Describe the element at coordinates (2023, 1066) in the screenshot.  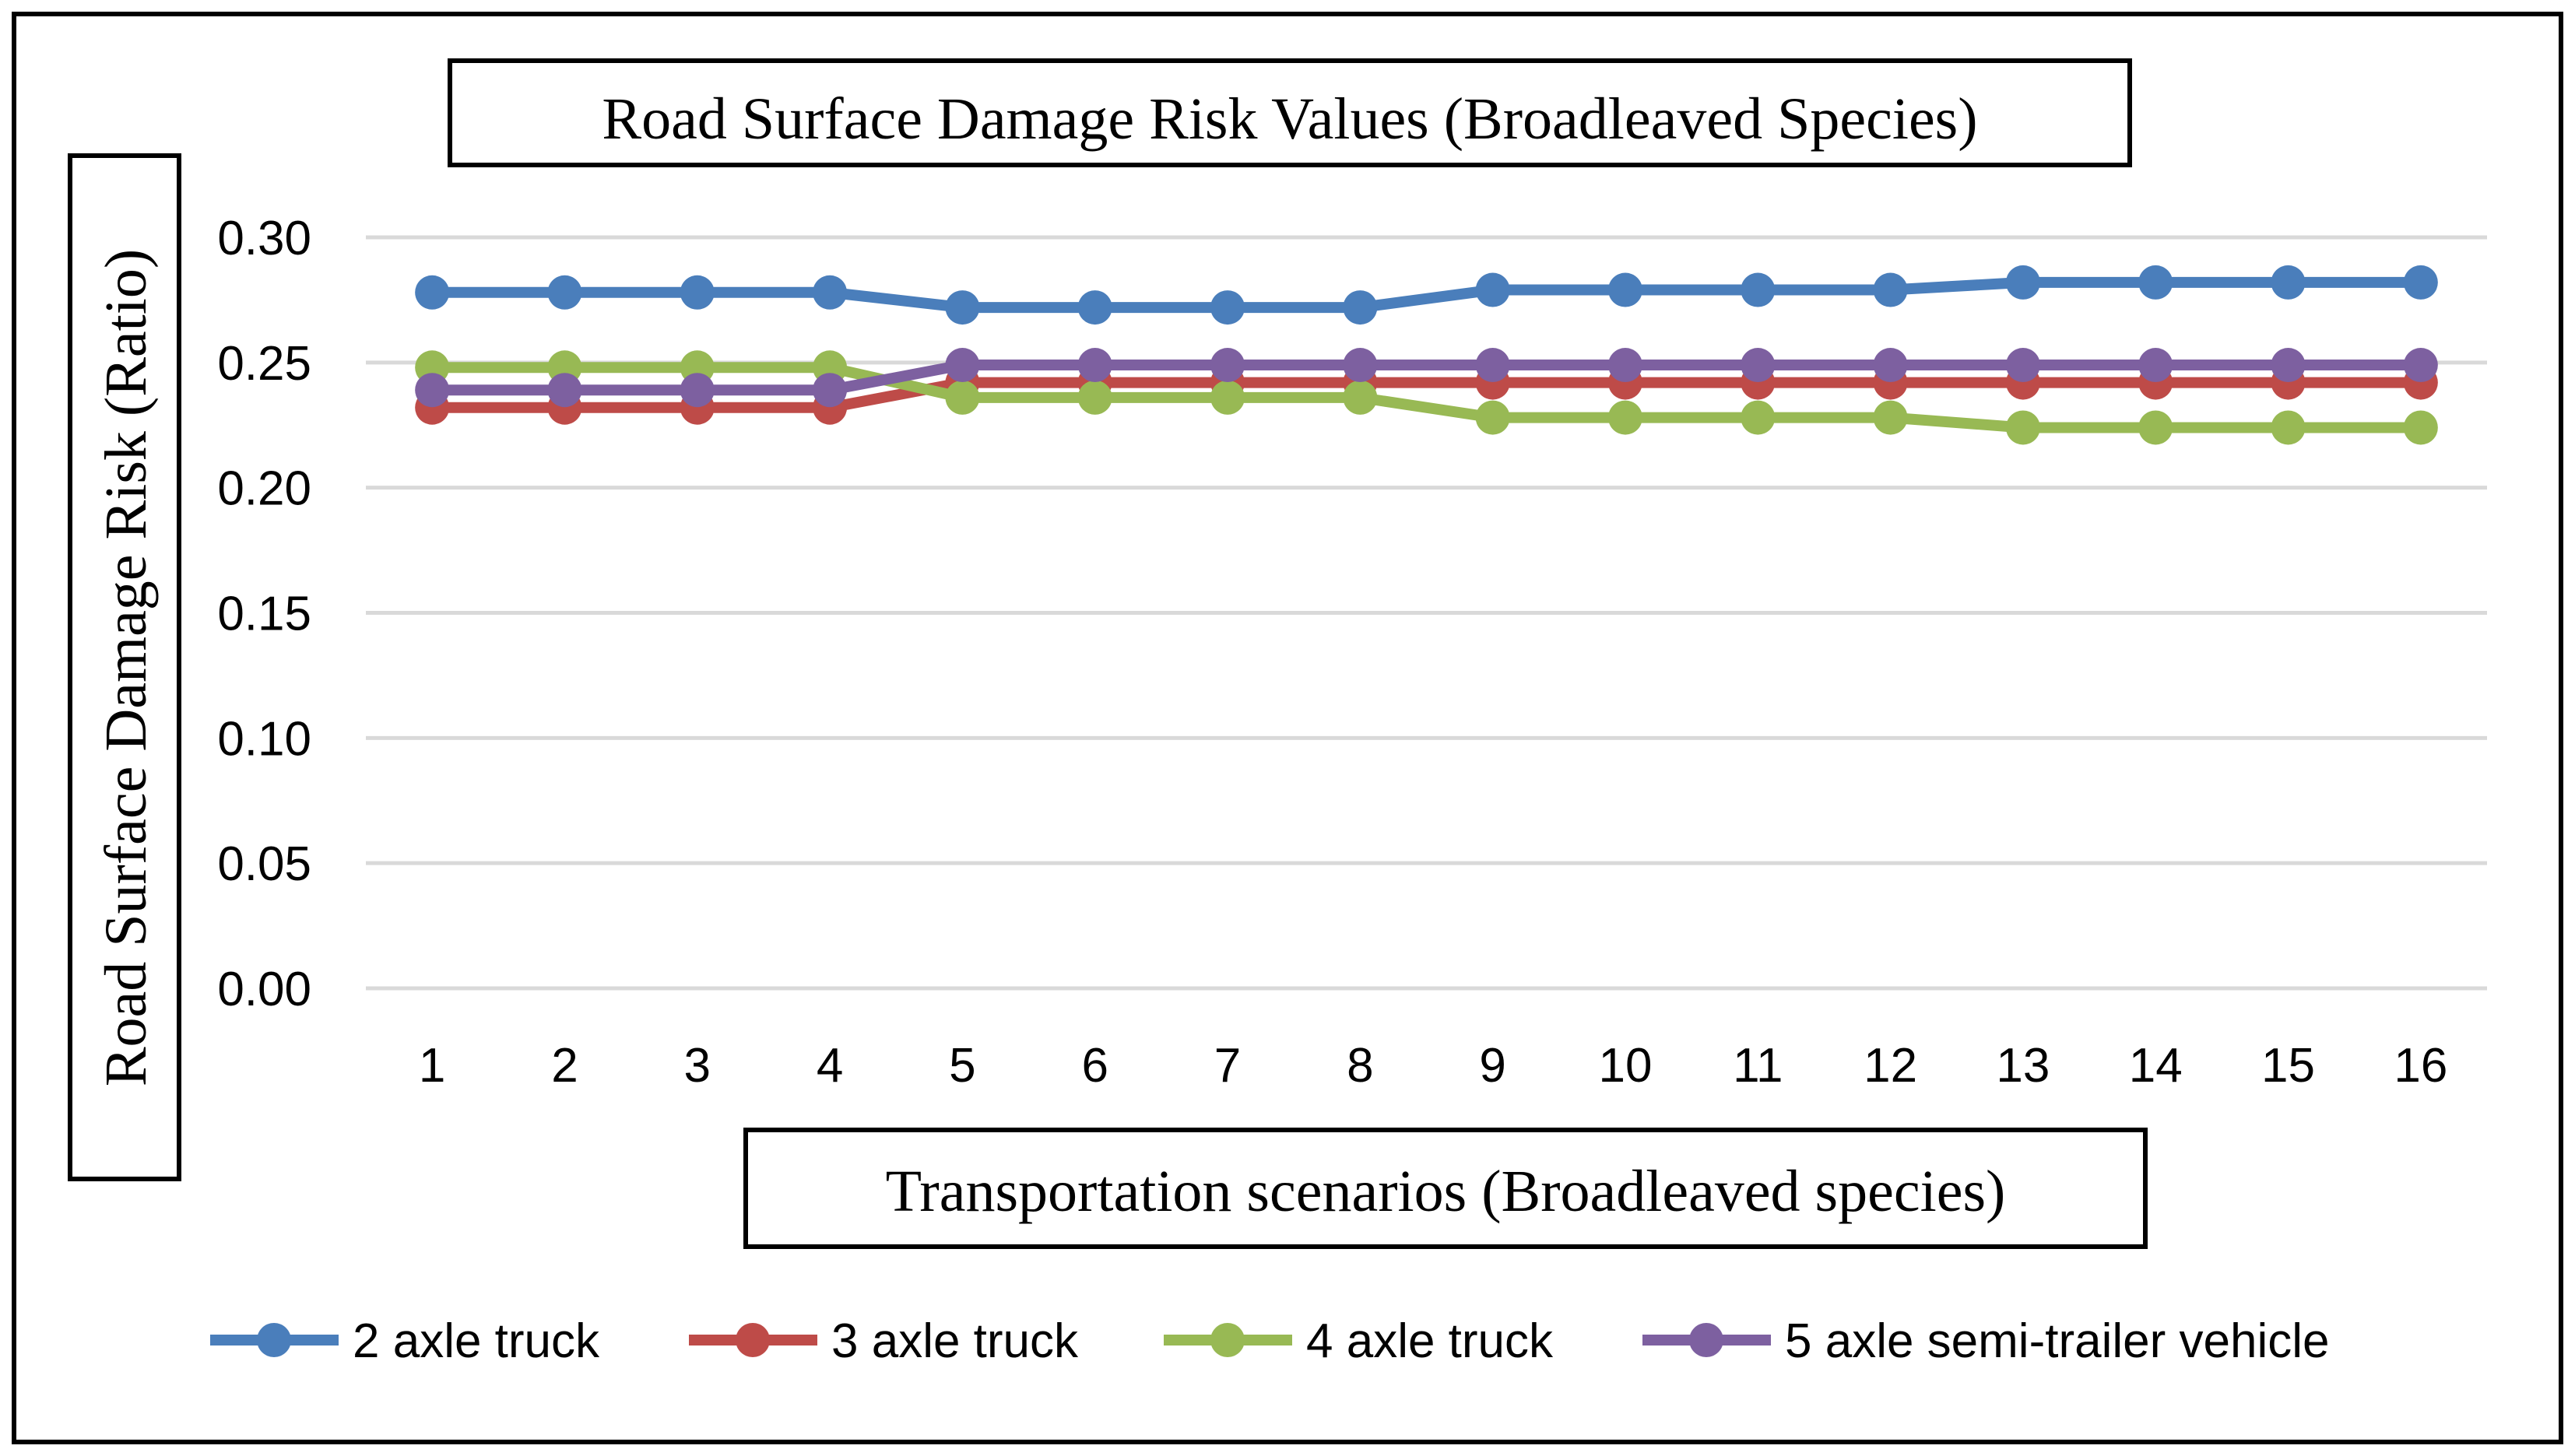
I see `x-tick-label: 13` at that location.